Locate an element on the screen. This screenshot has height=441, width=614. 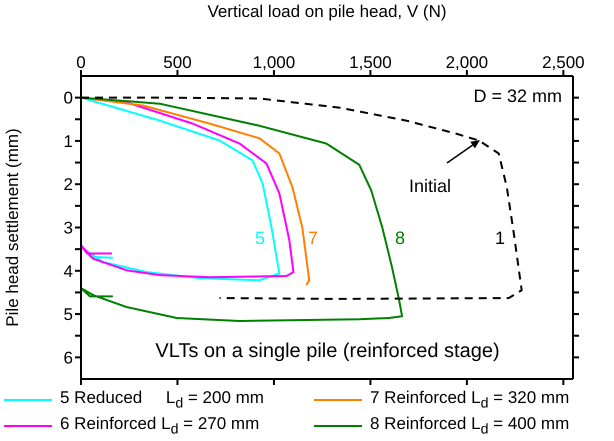
legend-label: 7 Reinforced L$_{d}$ = 320 mm is located at coordinates (470, 400).